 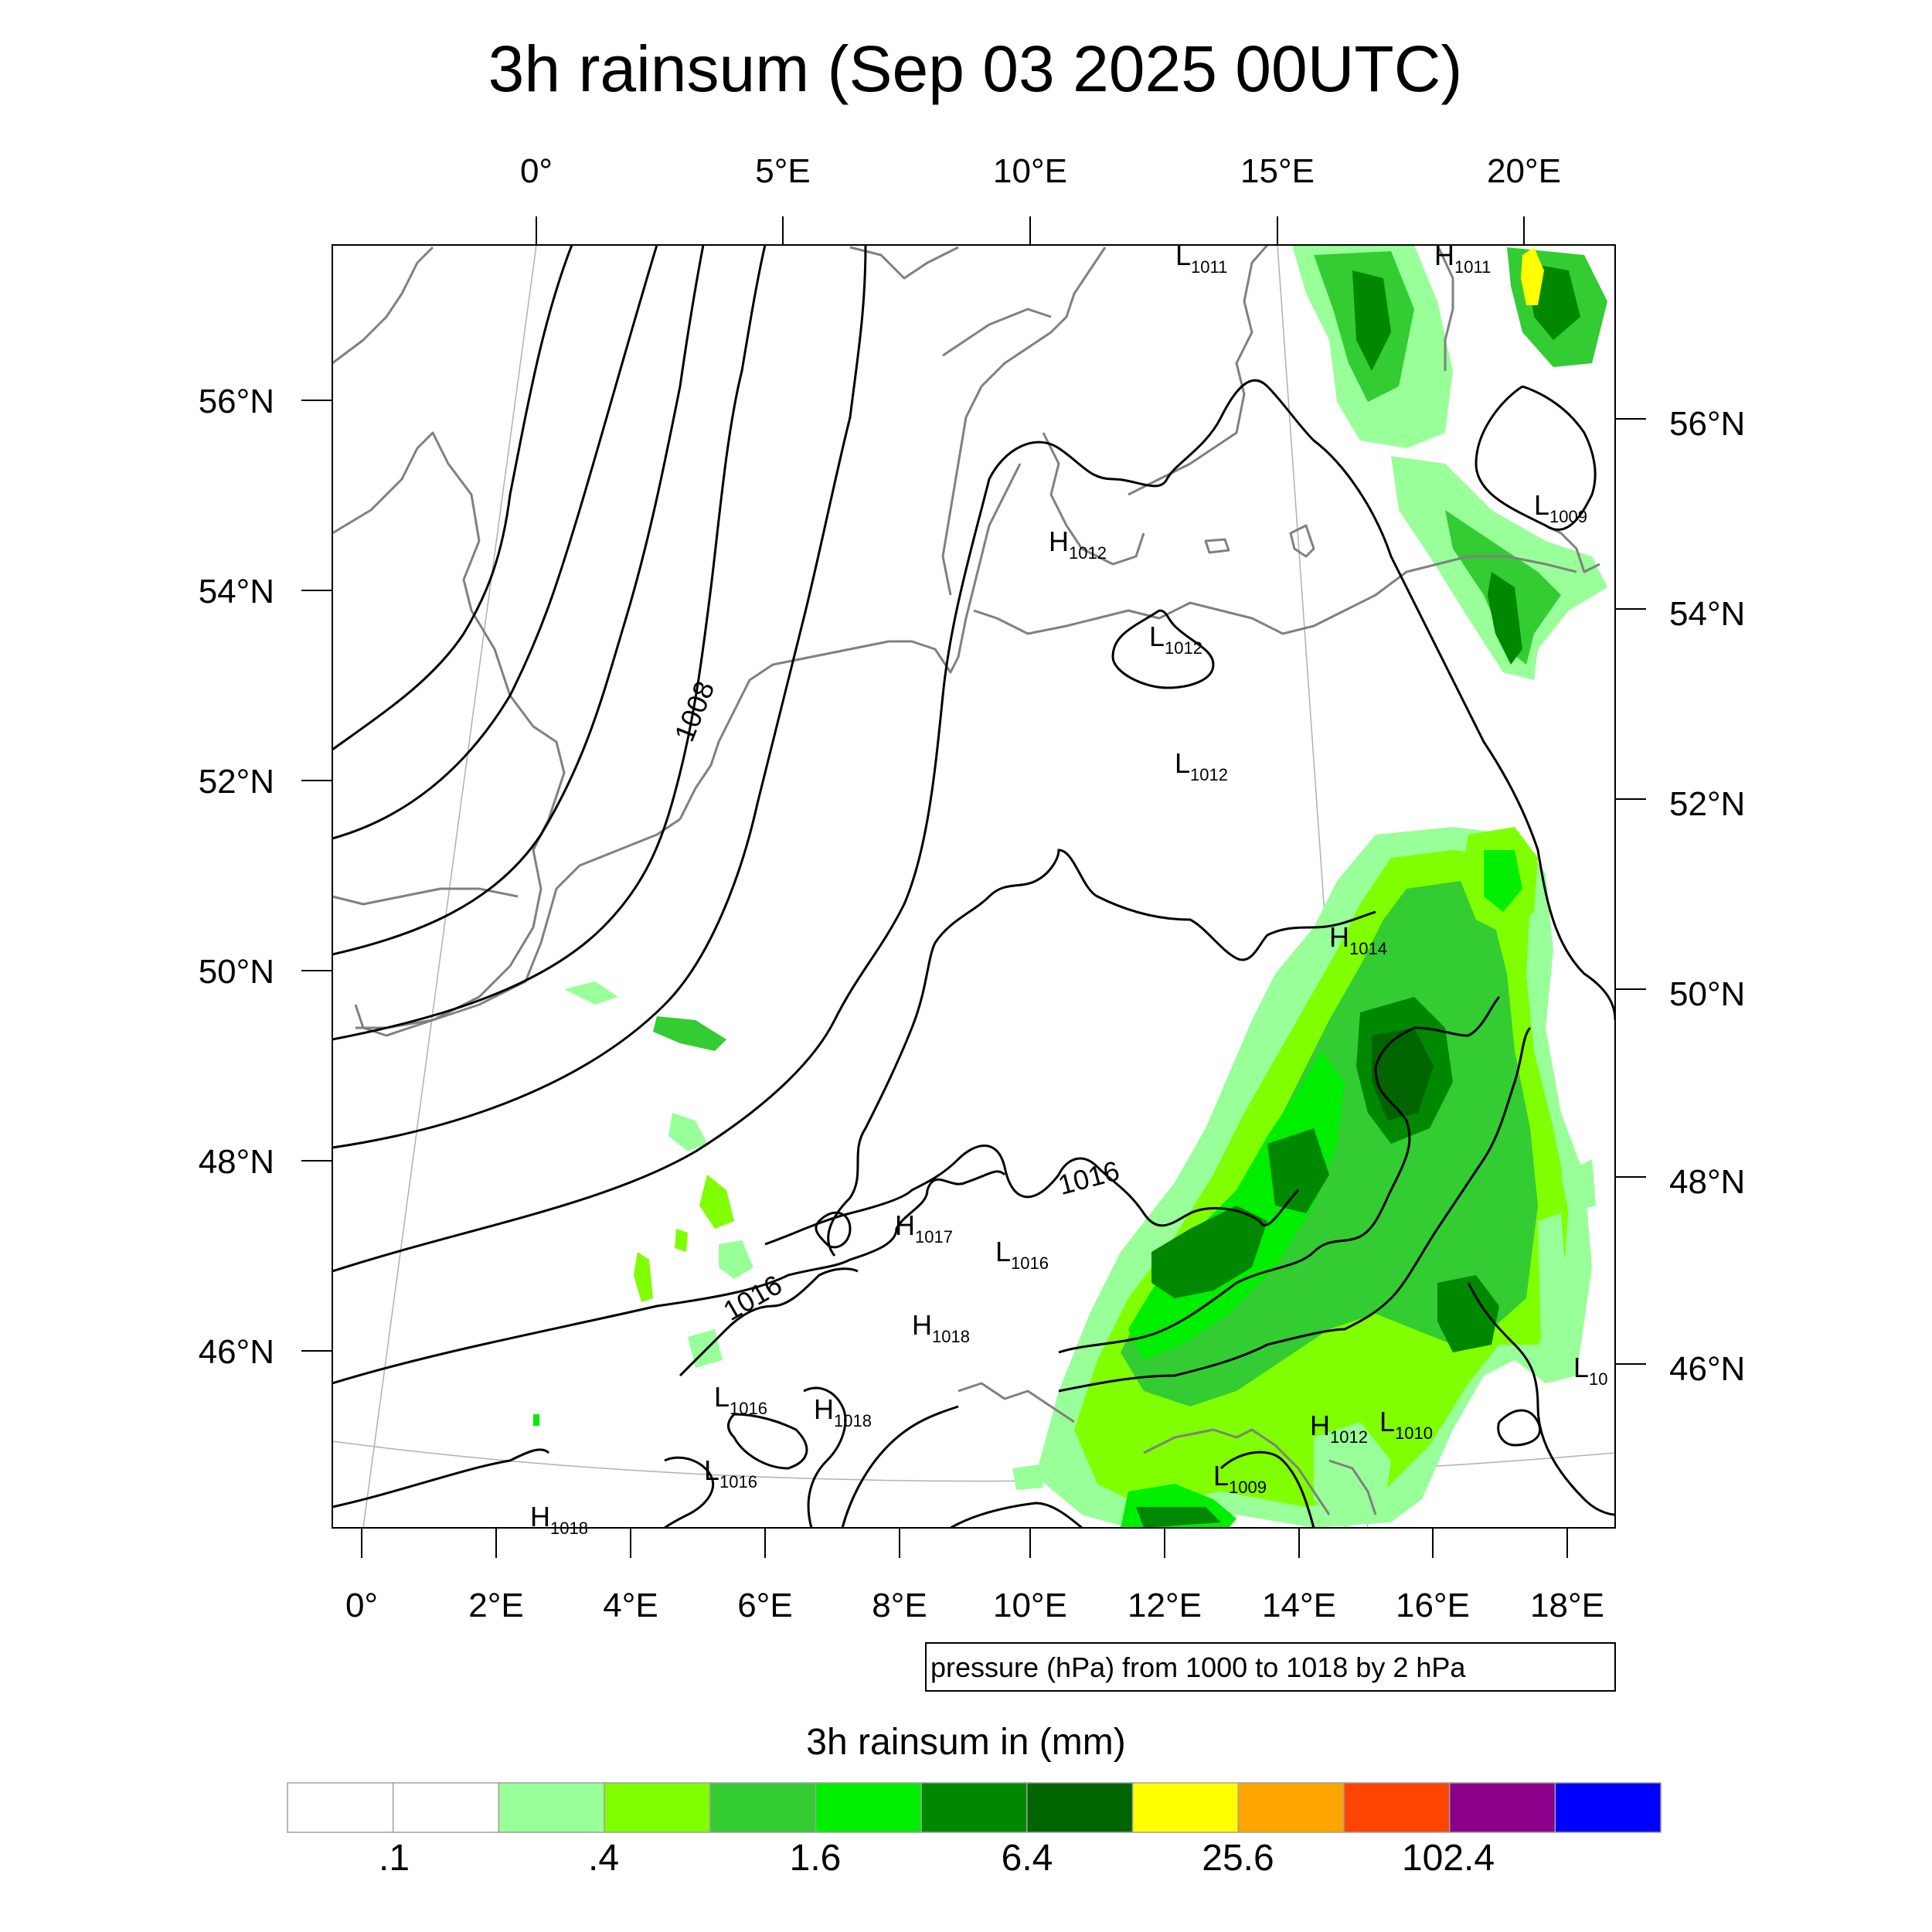 I want to click on bottom-lon-label: 12°E, so click(x=1165, y=1605).